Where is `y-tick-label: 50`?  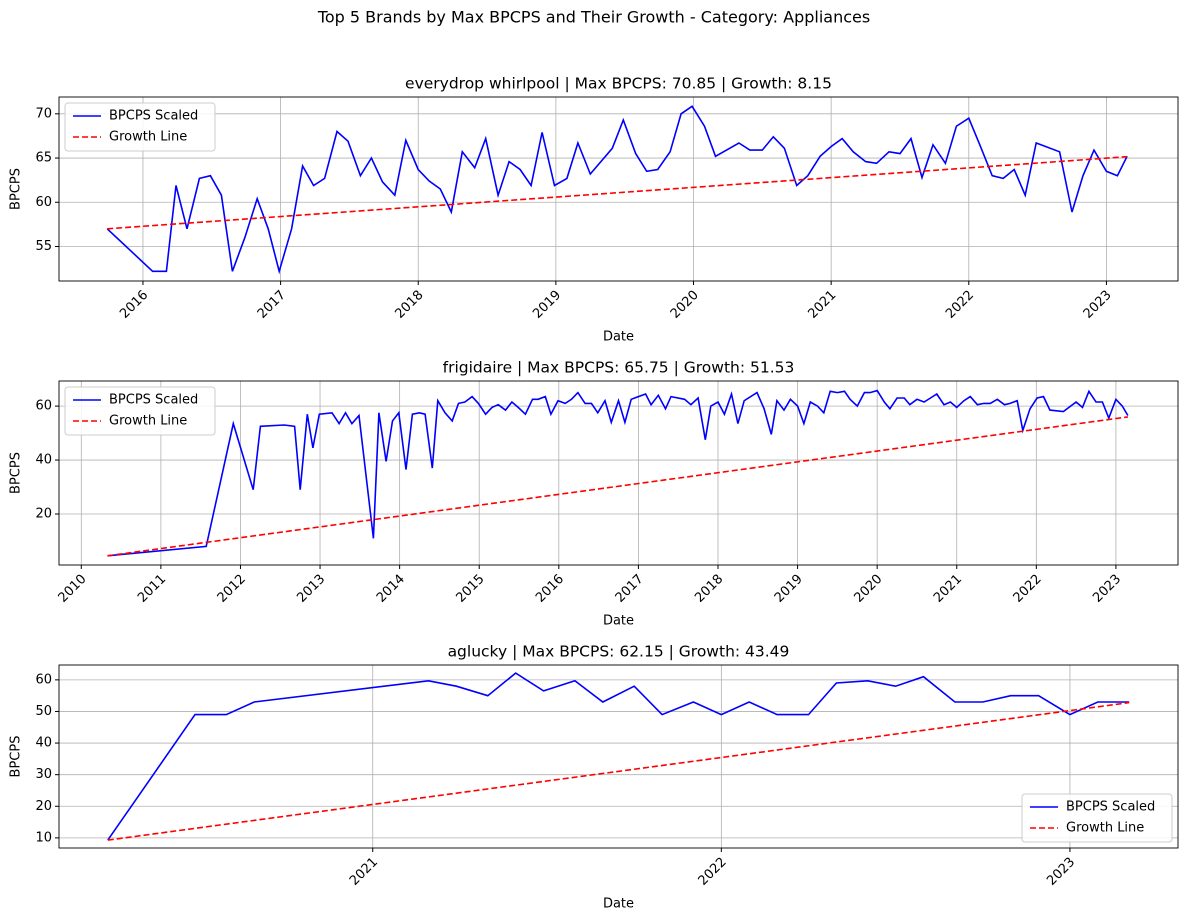 y-tick-label: 50 is located at coordinates (43, 711).